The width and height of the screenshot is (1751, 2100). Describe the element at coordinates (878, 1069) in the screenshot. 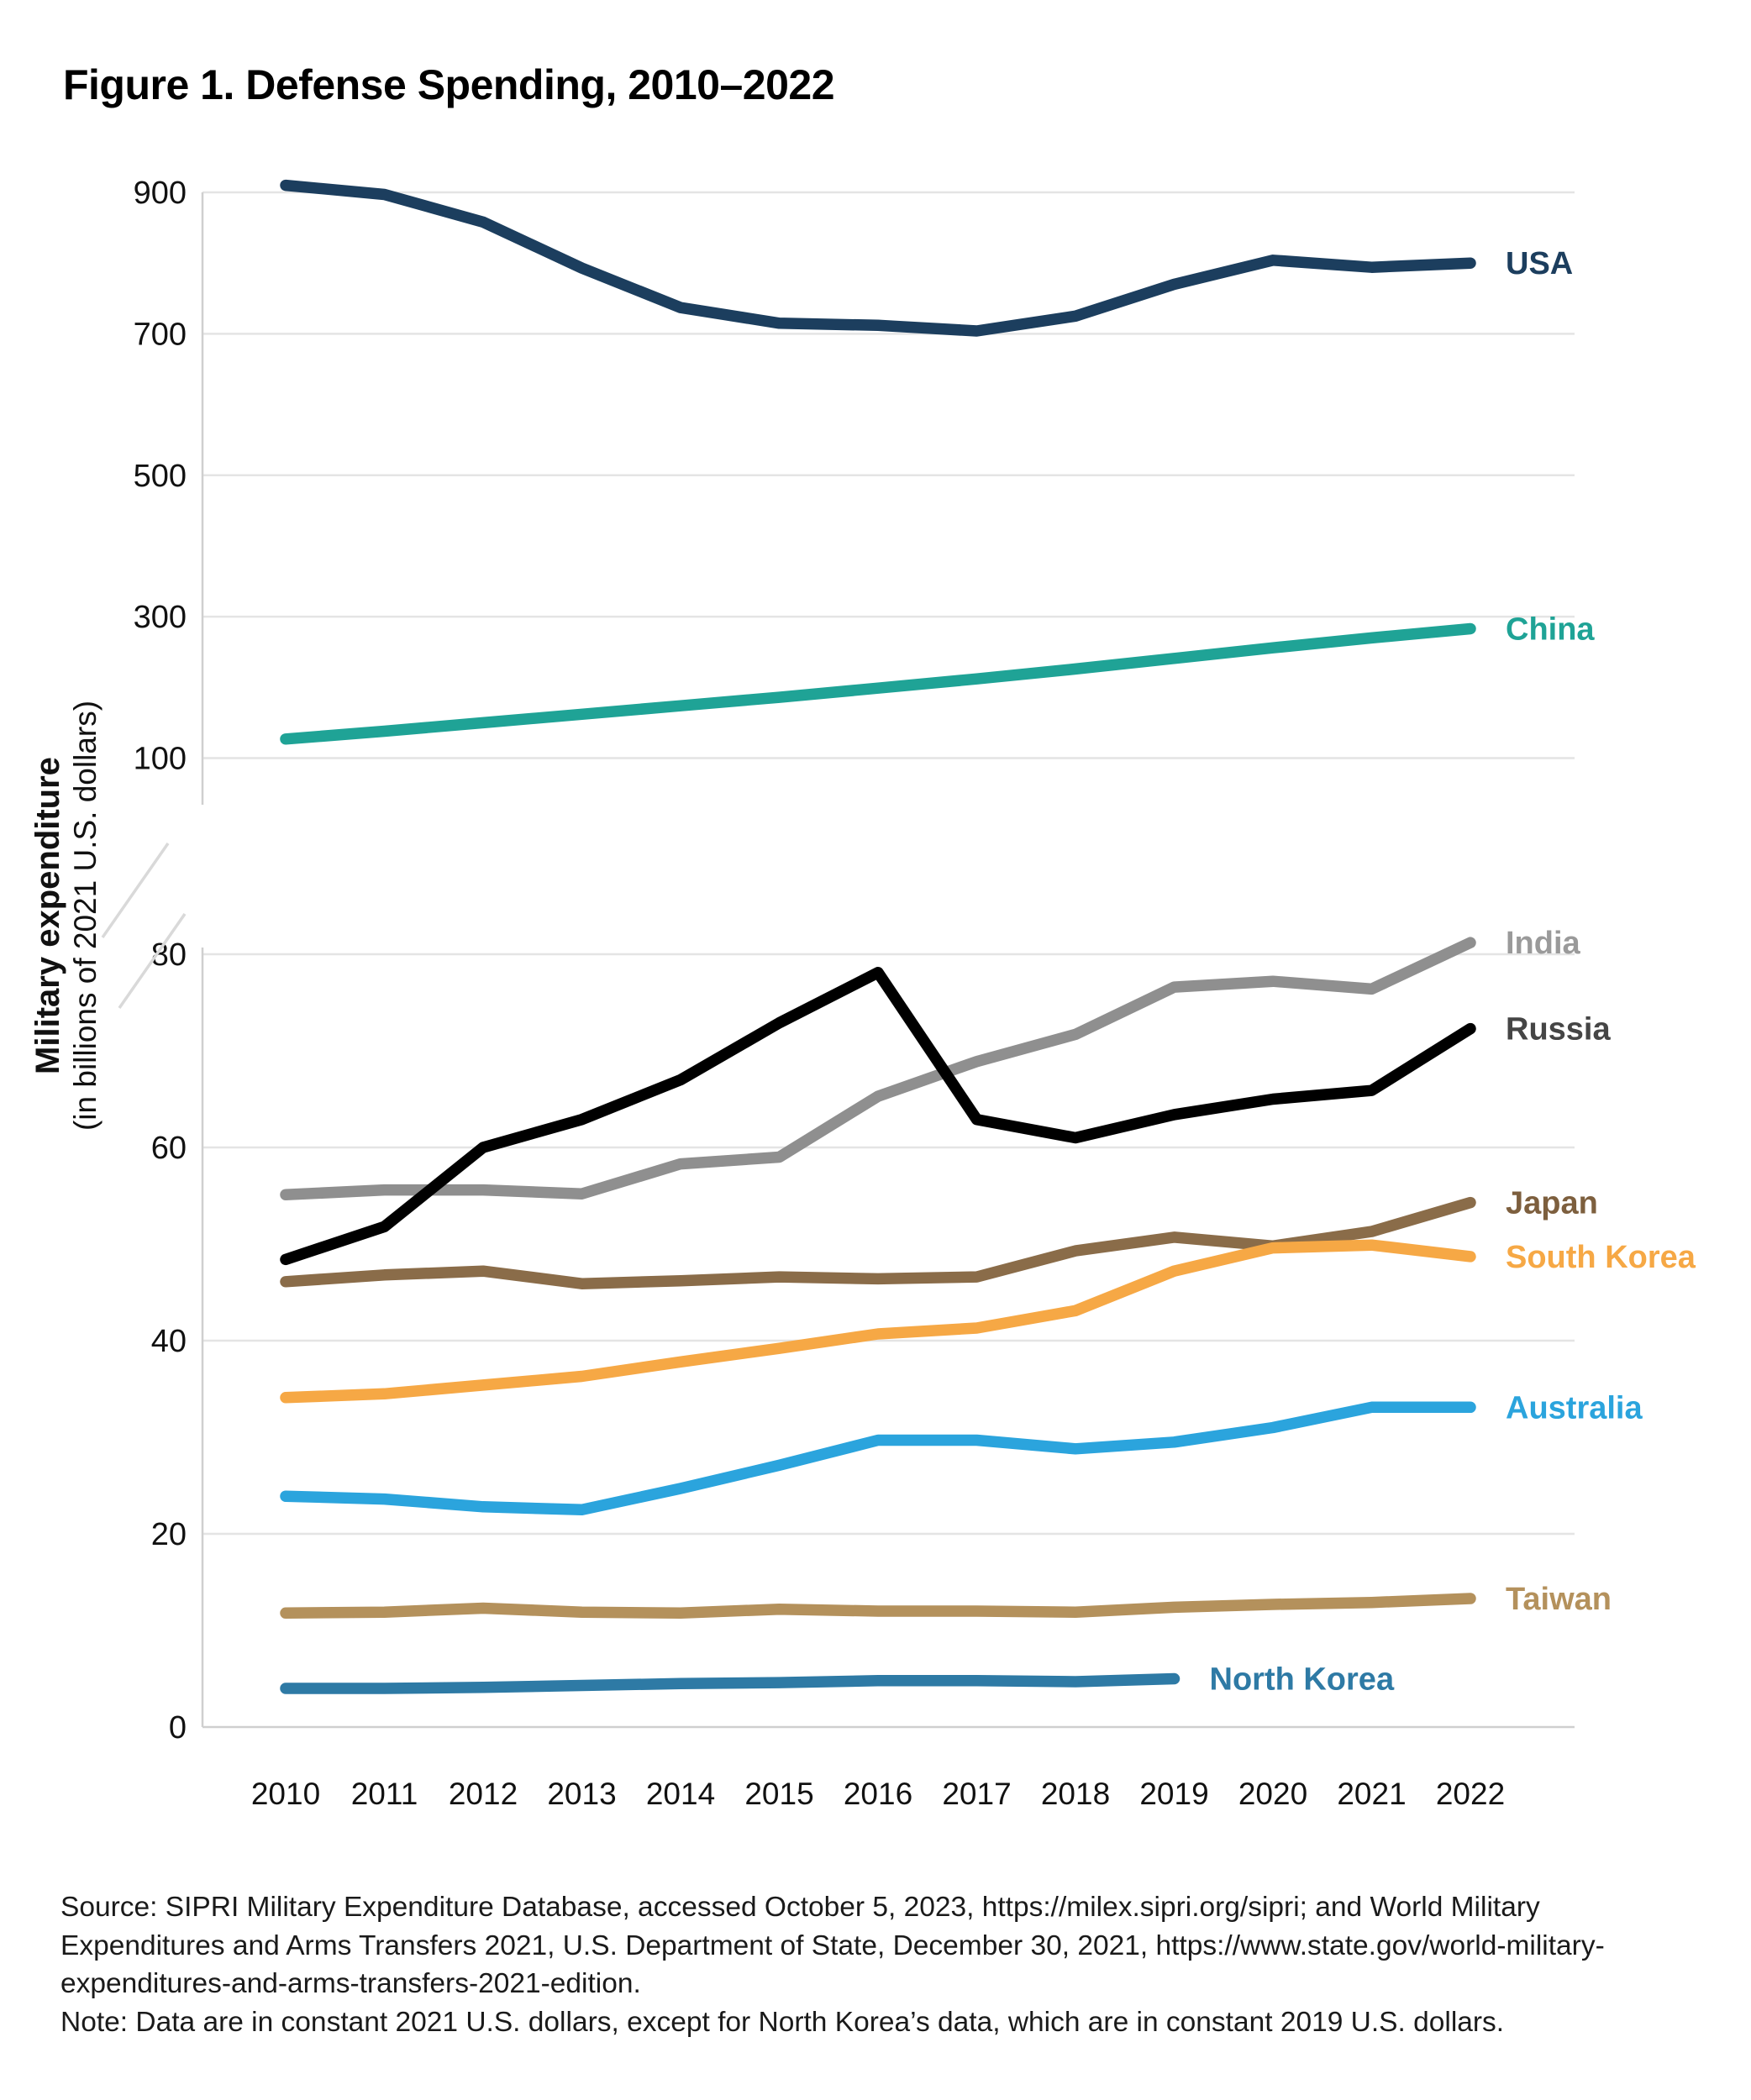

I see `series-line-india` at that location.